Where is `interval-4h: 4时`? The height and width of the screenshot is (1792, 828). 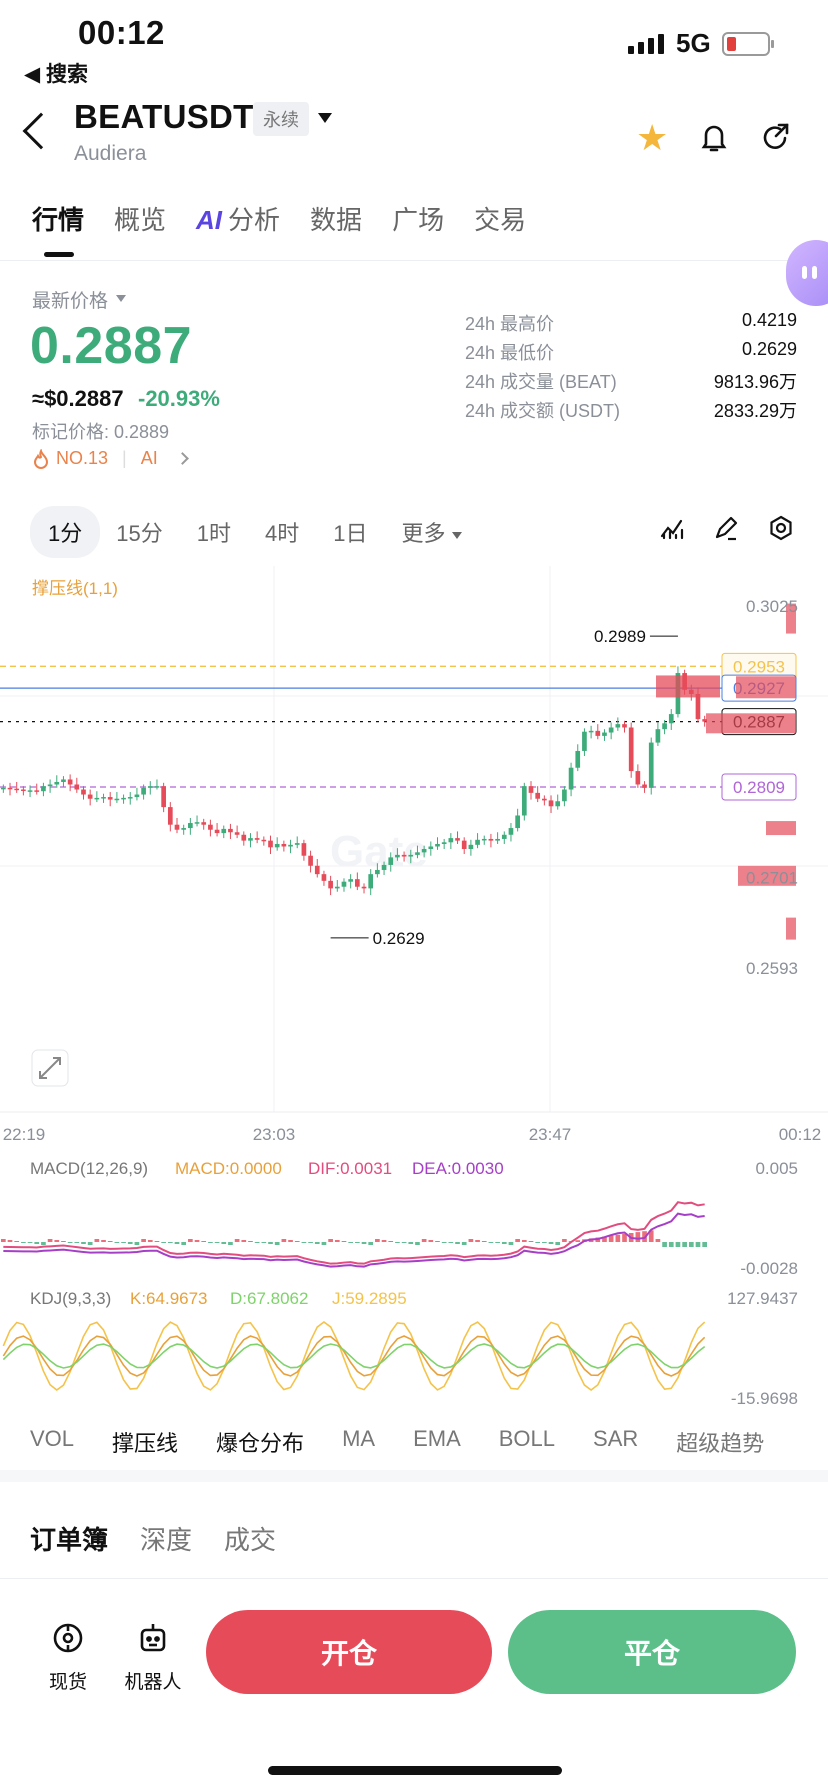 interval-4h: 4时 is located at coordinates (282, 533).